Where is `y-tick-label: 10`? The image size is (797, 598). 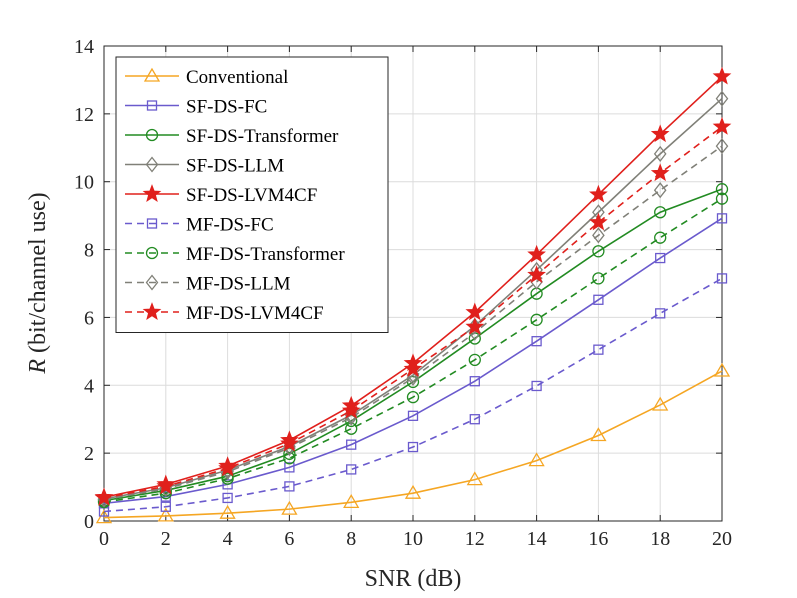
y-tick-label: 10 is located at coordinates (84, 183).